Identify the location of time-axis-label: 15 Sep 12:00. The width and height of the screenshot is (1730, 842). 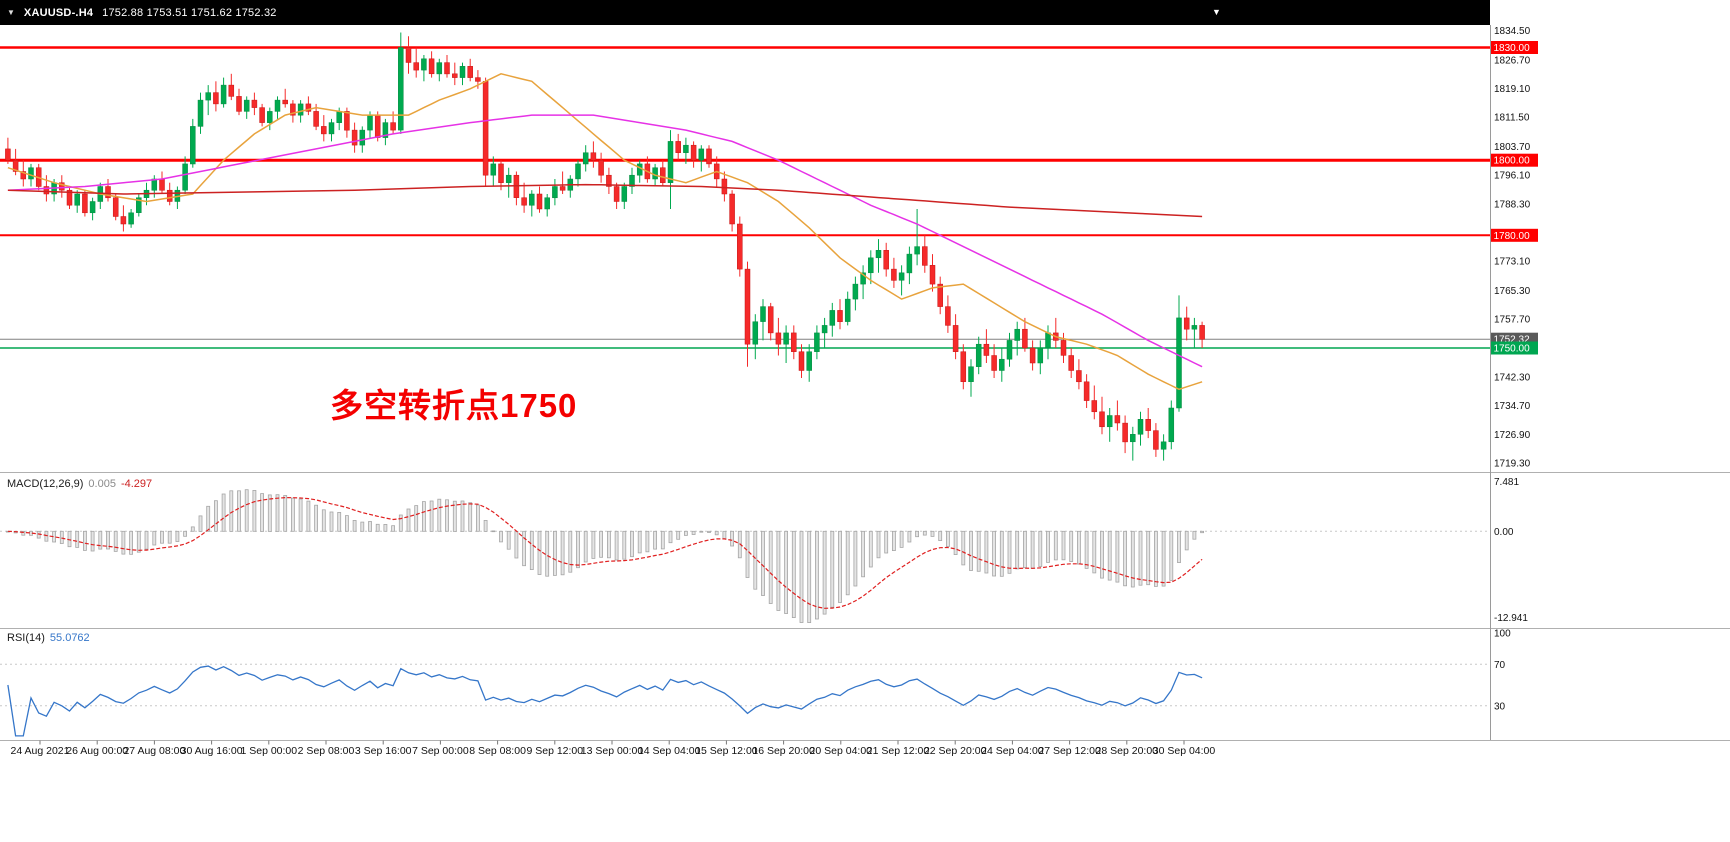
(726, 751).